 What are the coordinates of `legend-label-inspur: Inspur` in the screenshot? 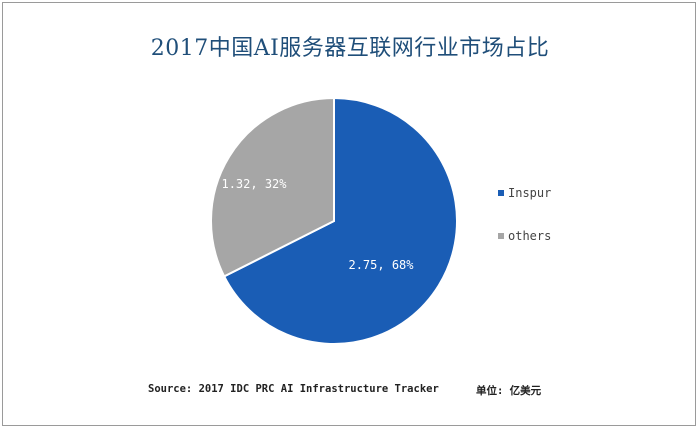 It's located at (530, 193).